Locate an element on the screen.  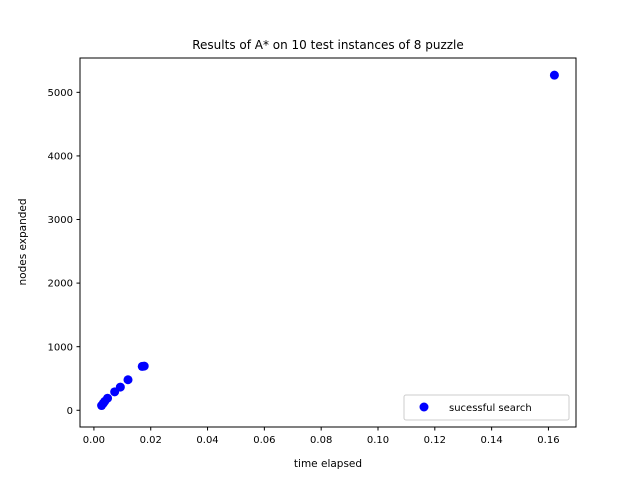
x-tick-label: 0.04 is located at coordinates (207, 440).